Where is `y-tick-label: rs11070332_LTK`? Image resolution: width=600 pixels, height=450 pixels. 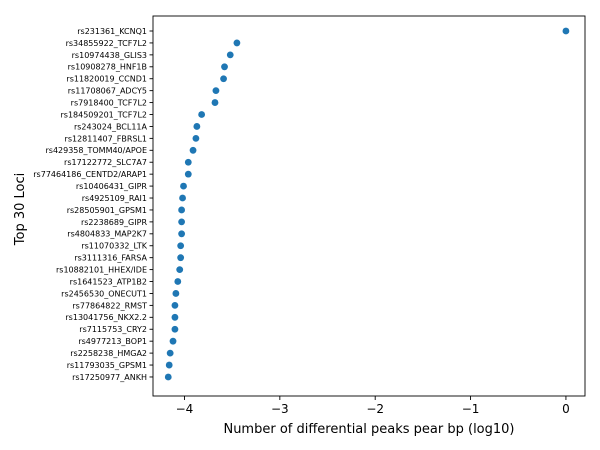 y-tick-label: rs11070332_LTK is located at coordinates (114, 246).